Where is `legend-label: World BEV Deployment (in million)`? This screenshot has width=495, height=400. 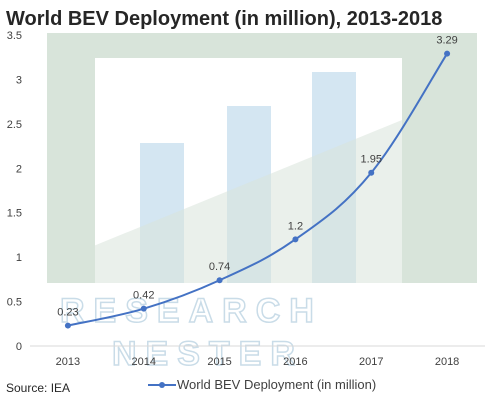 legend-label: World BEV Deployment (in million) is located at coordinates (276, 384).